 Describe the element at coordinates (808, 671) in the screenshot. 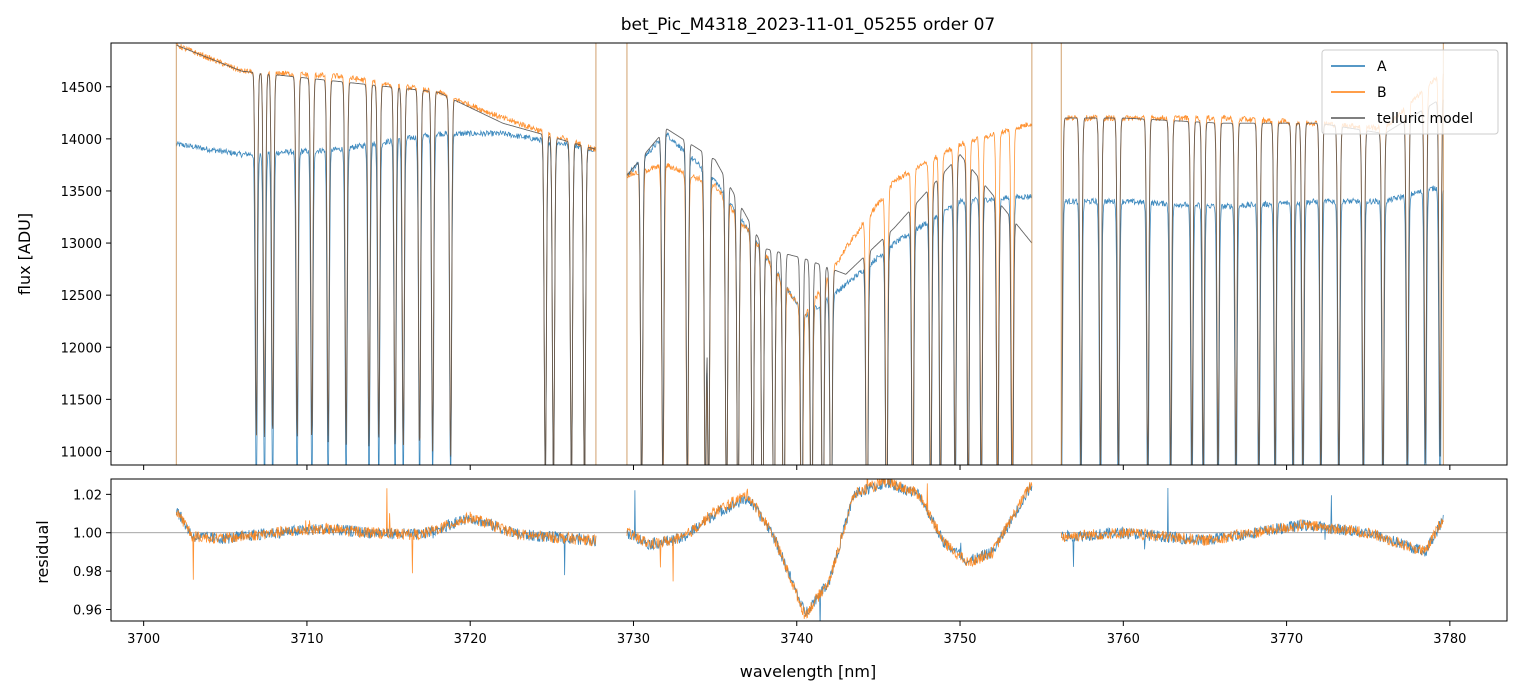

I see `x-axis-label: wavelength [nm]` at that location.